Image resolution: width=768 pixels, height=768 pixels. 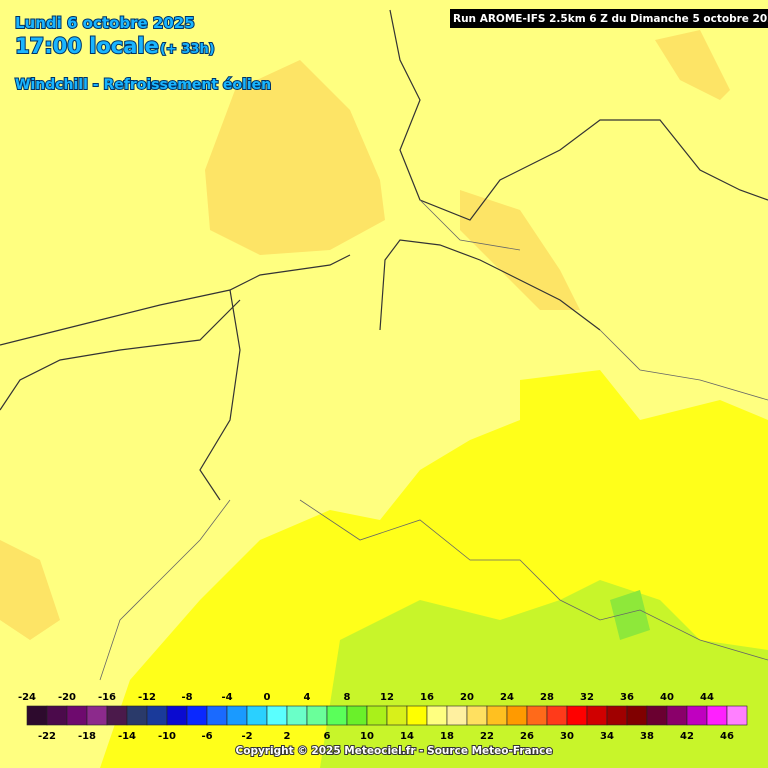 I want to click on warmer-zone, so click(x=630, y=615).